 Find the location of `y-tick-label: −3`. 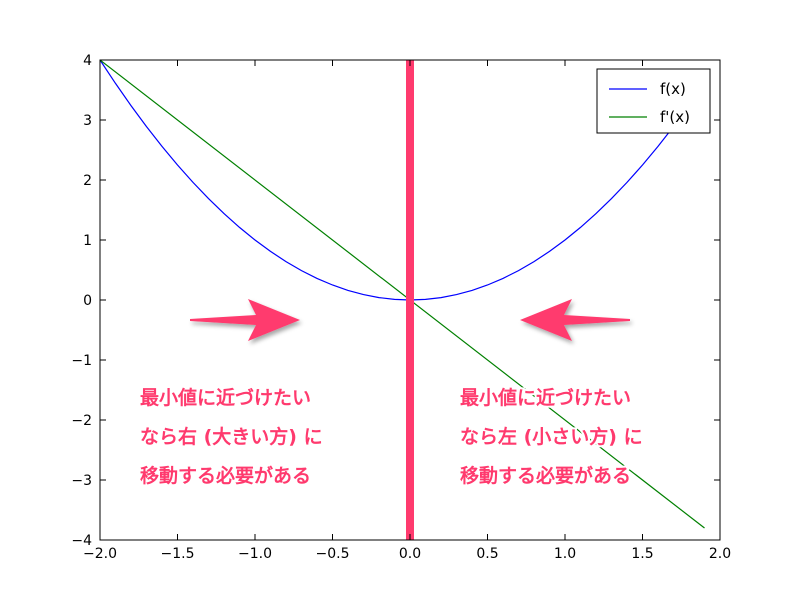

y-tick-label: −3 is located at coordinates (81, 481).